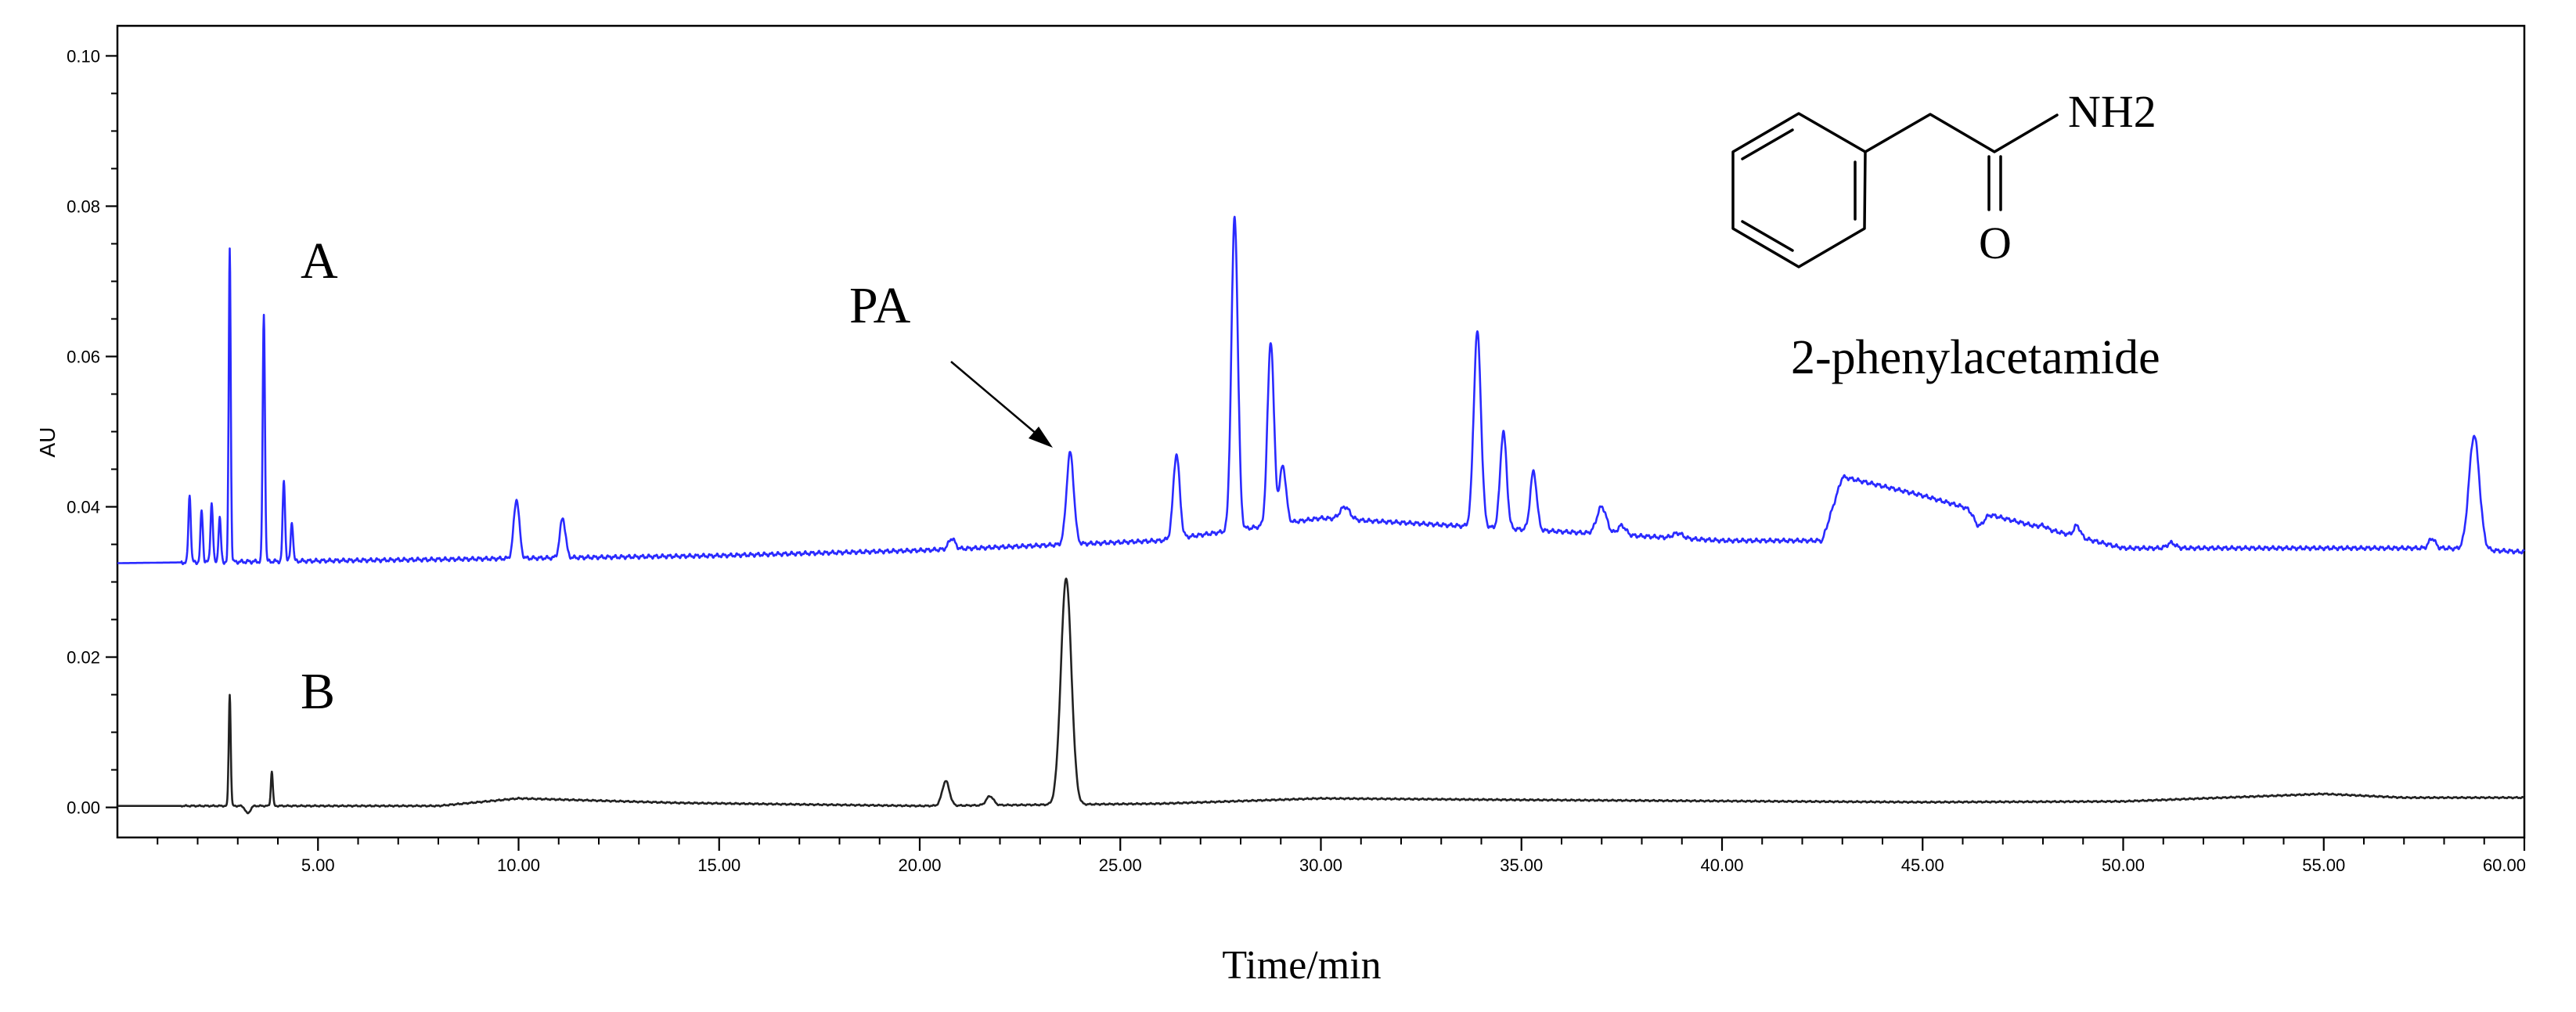 This screenshot has width=2576, height=1012. Describe the element at coordinates (1975, 357) in the screenshot. I see `molecule-name: 2-phenylacetamide` at that location.